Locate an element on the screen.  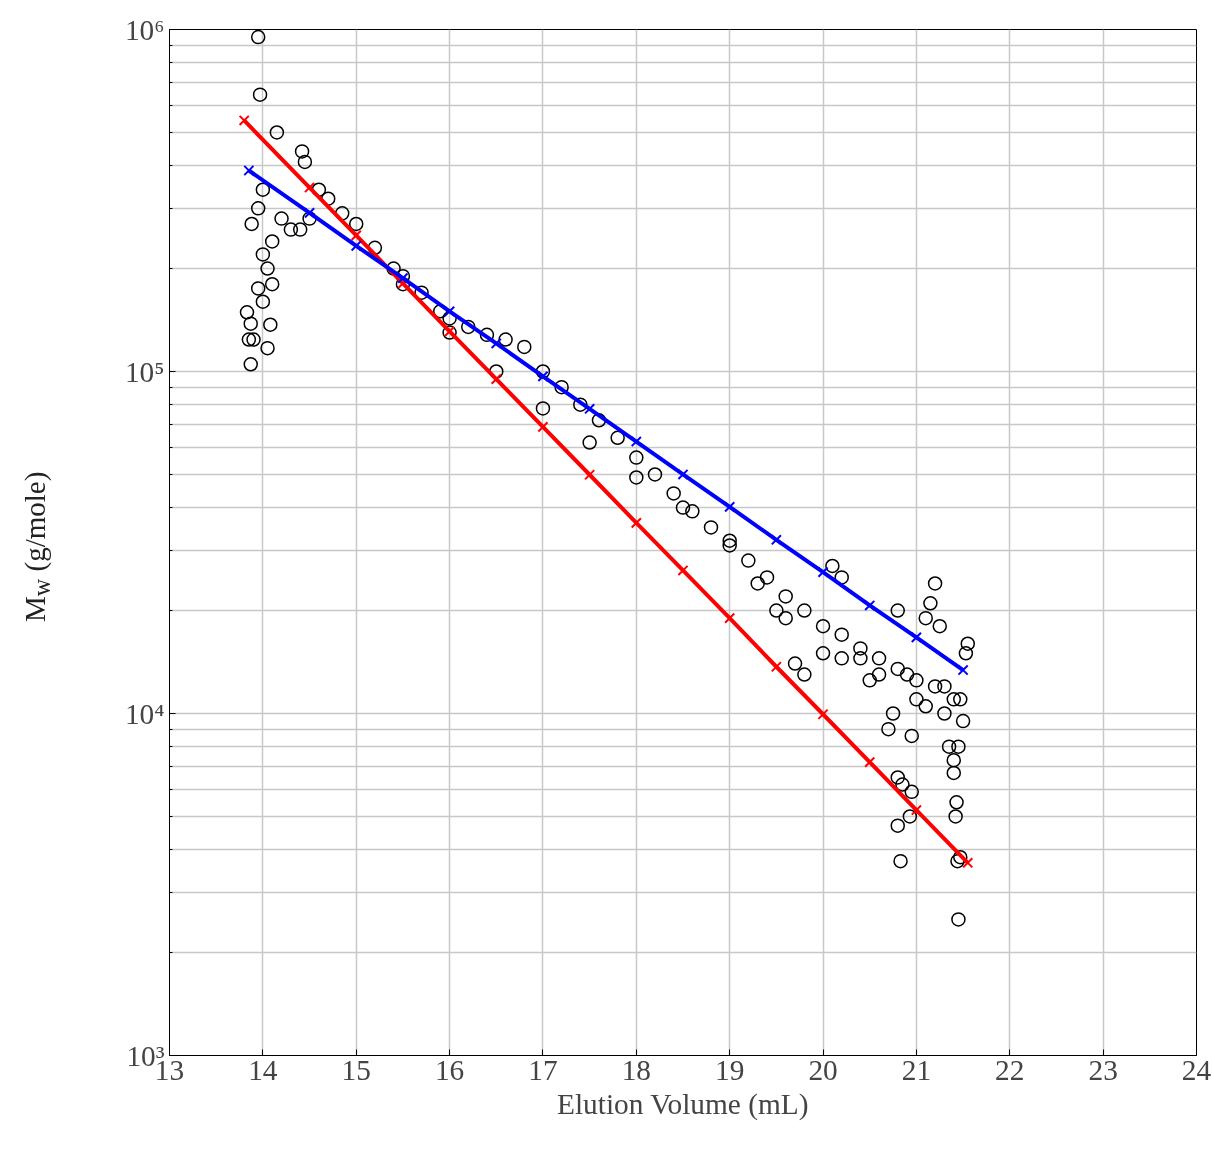
x-tick-label: 22 is located at coordinates (1010, 1069).